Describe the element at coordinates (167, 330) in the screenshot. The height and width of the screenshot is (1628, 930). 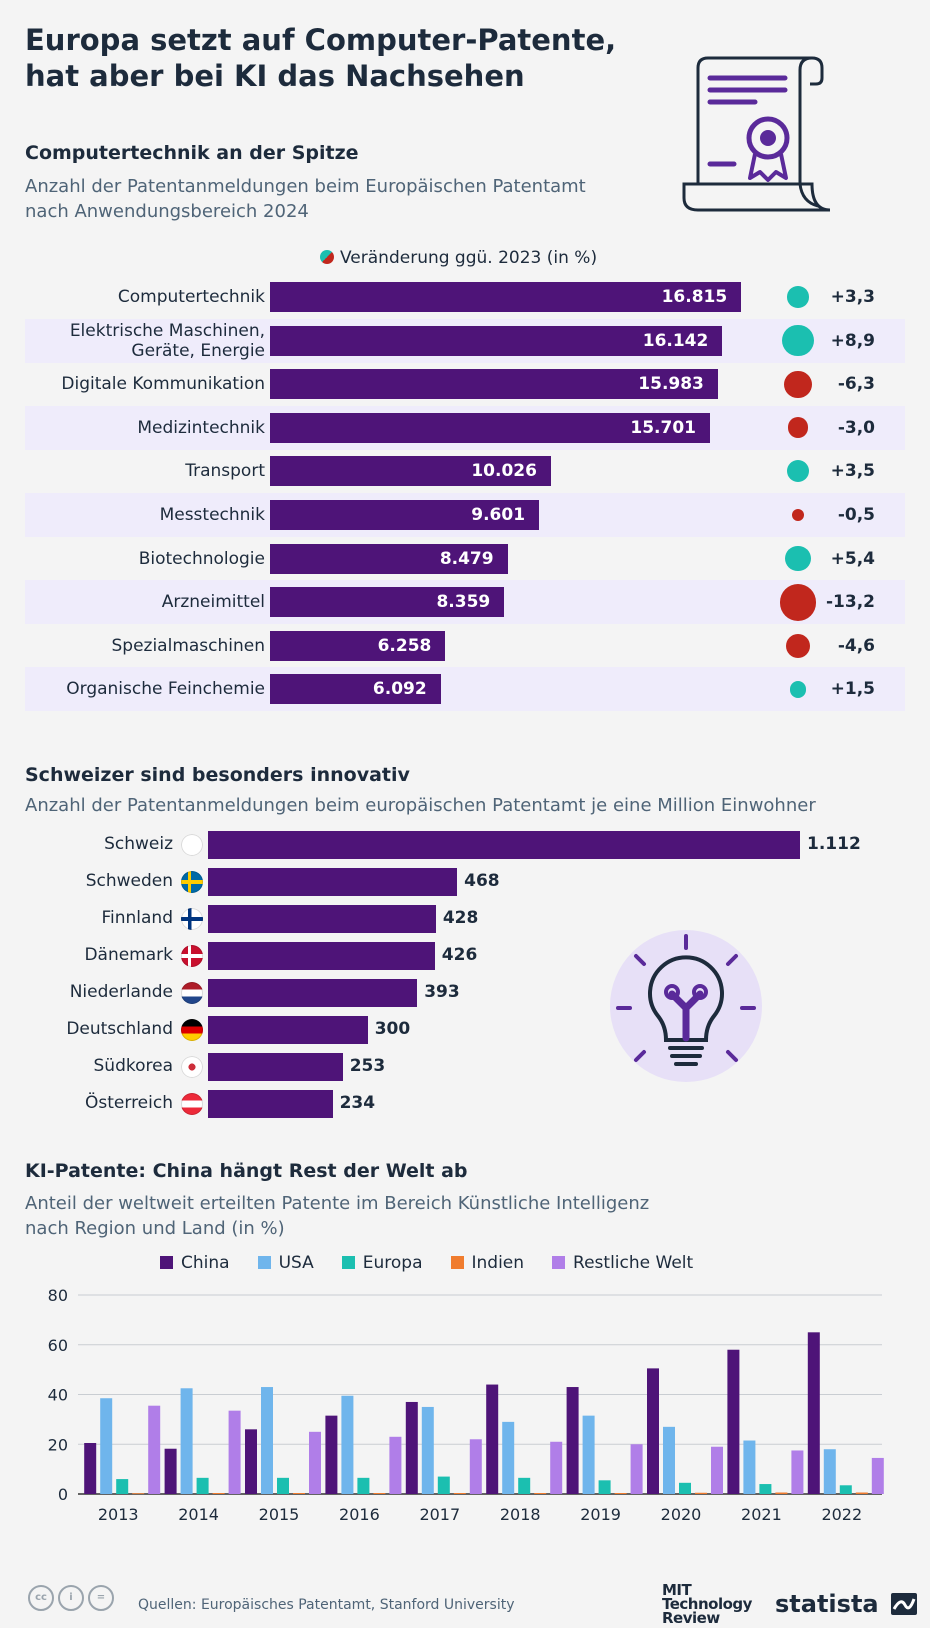
I see `category-label-line: Elektrische Maschinen,` at that location.